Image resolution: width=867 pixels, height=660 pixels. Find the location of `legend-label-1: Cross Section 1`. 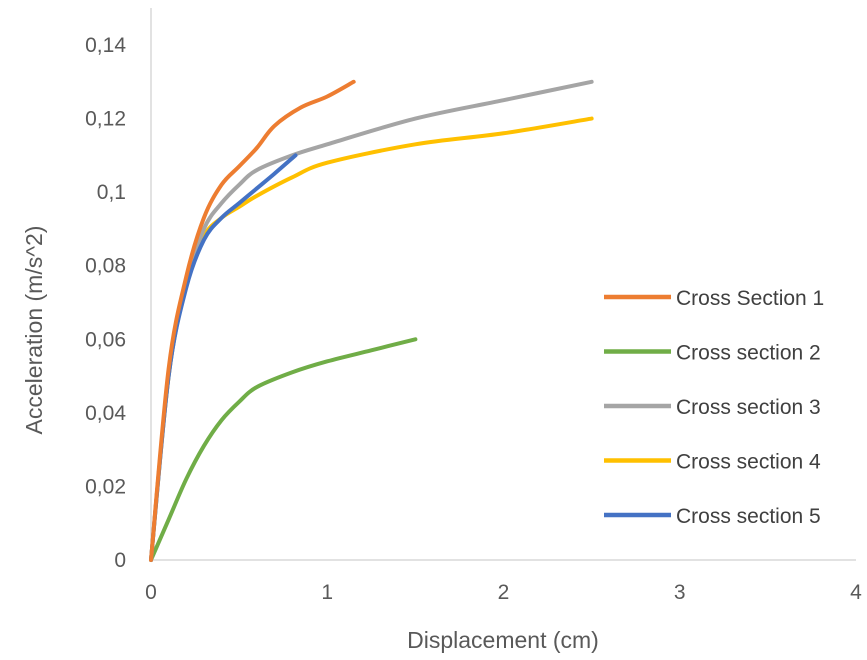

legend-label-1: Cross Section 1 is located at coordinates (750, 298).